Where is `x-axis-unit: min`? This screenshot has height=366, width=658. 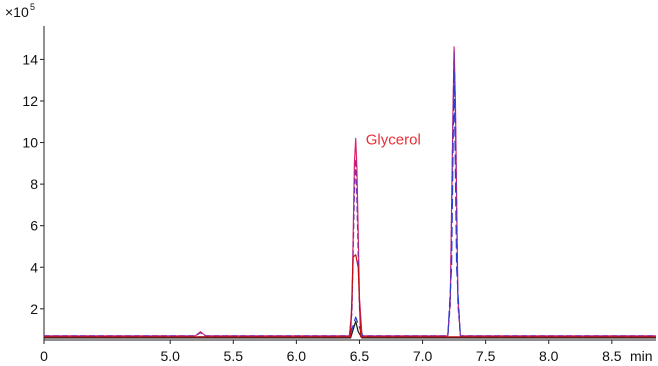 x-axis-unit: min is located at coordinates (641, 356).